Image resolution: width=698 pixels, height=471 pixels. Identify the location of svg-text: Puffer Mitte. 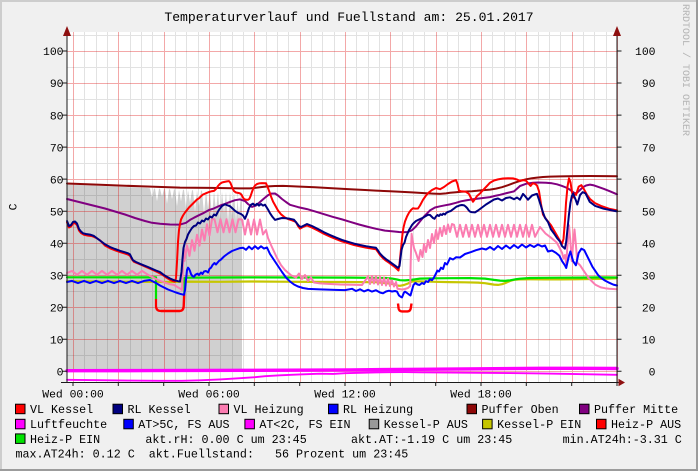
(636, 410).